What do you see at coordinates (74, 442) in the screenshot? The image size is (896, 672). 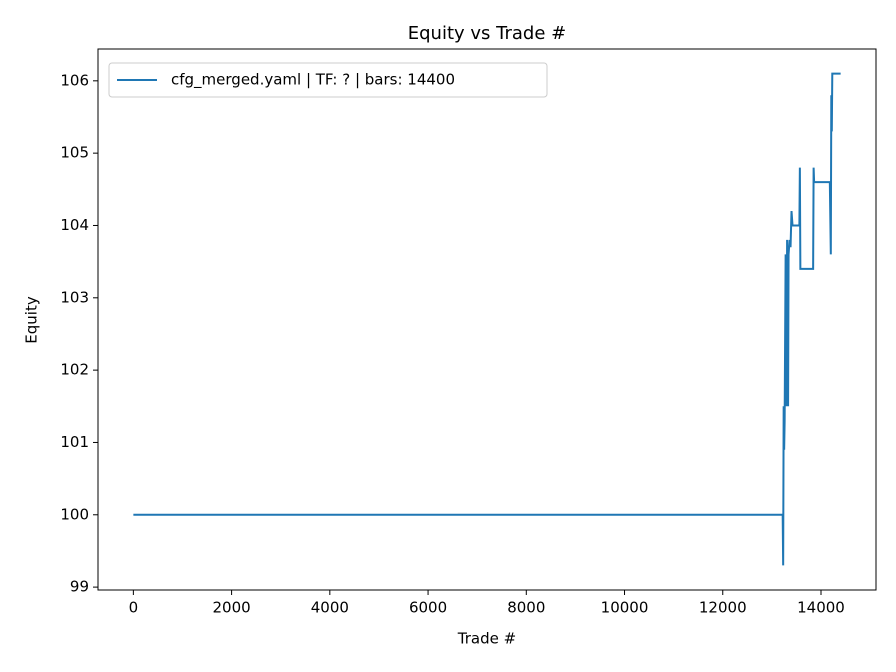 I see `y-tick-label: 101` at bounding box center [74, 442].